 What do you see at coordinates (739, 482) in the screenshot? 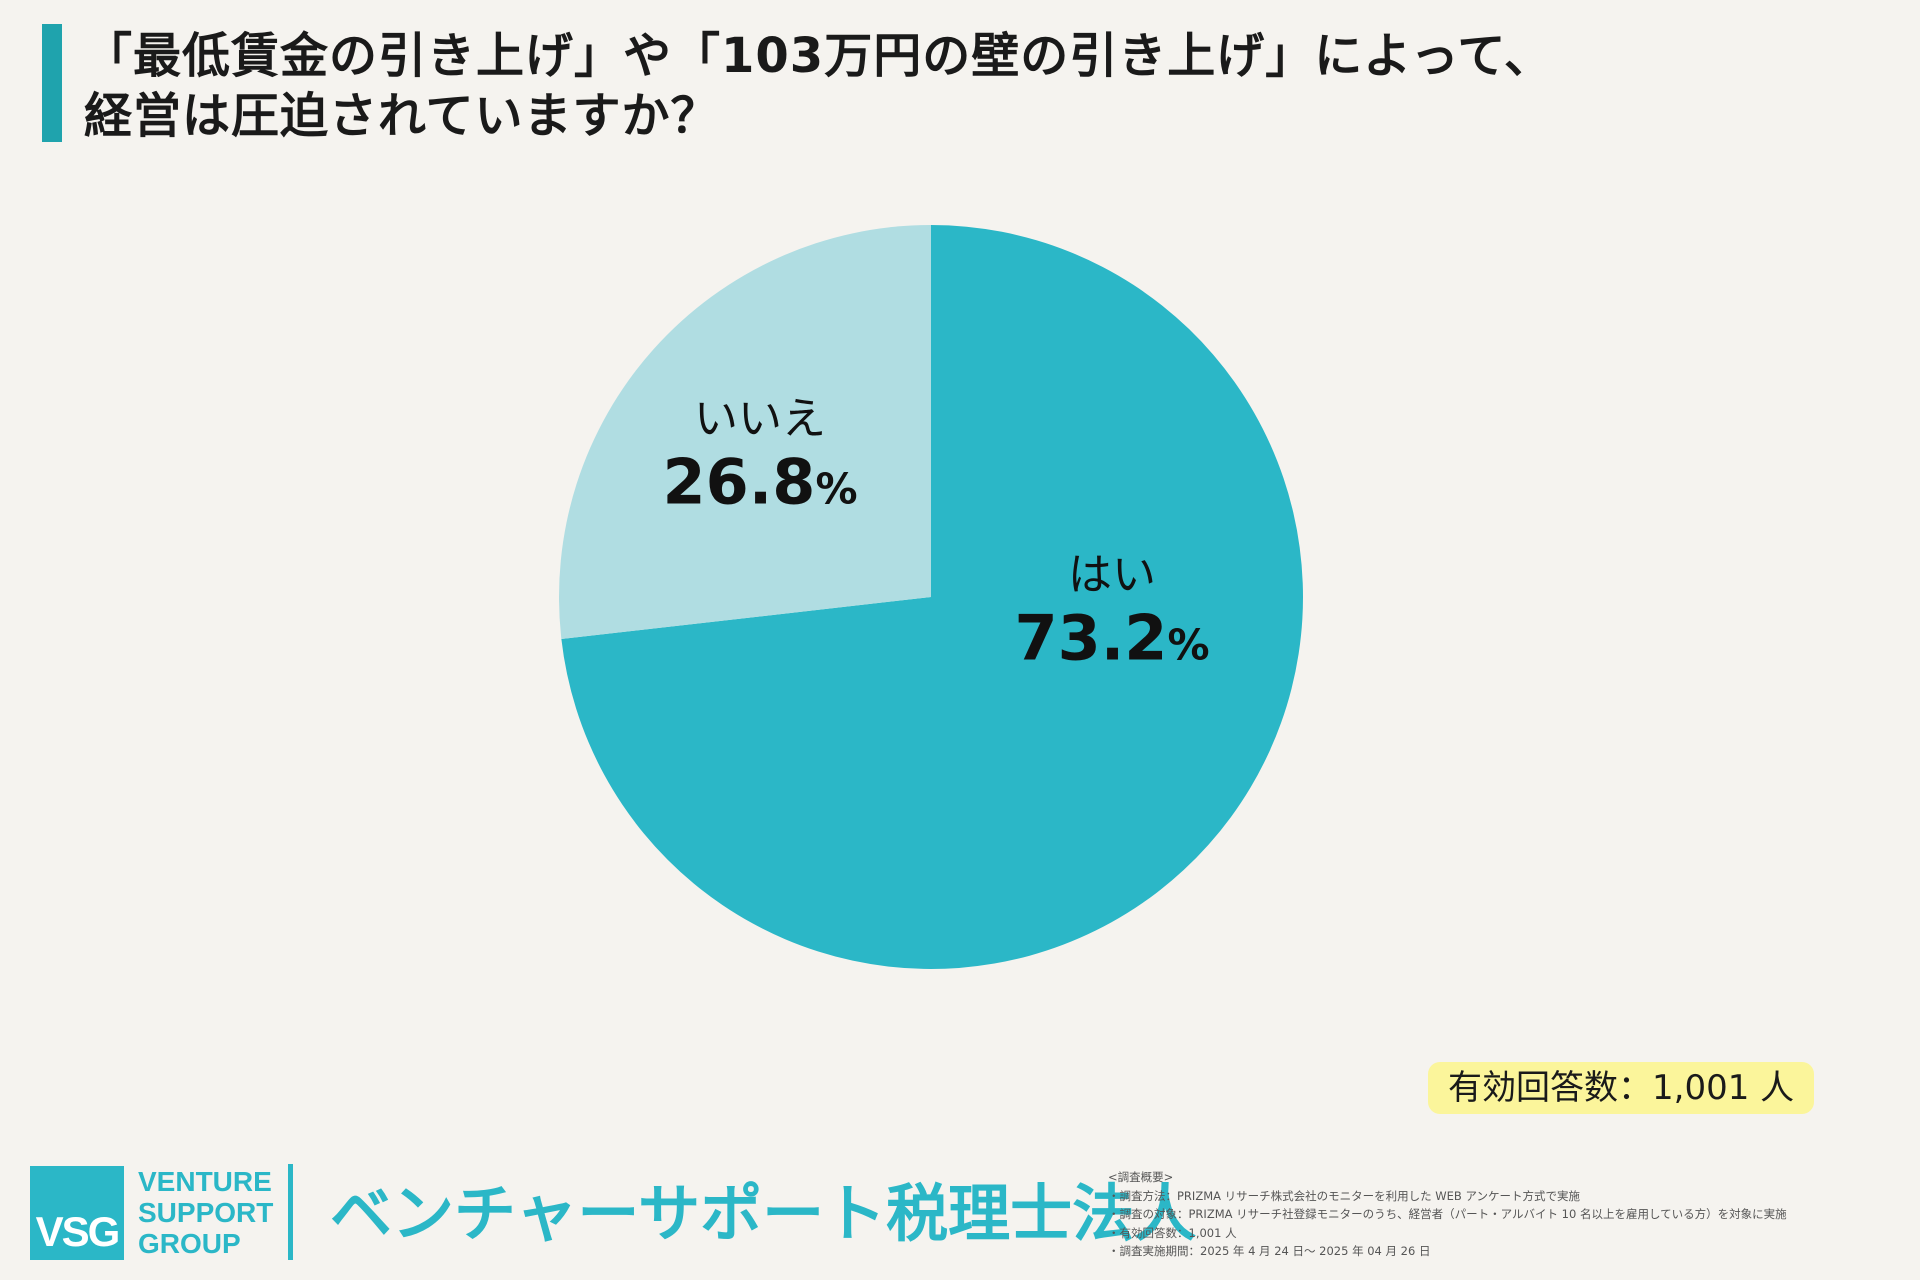
I see `slice-value-no: 26.8` at bounding box center [739, 482].